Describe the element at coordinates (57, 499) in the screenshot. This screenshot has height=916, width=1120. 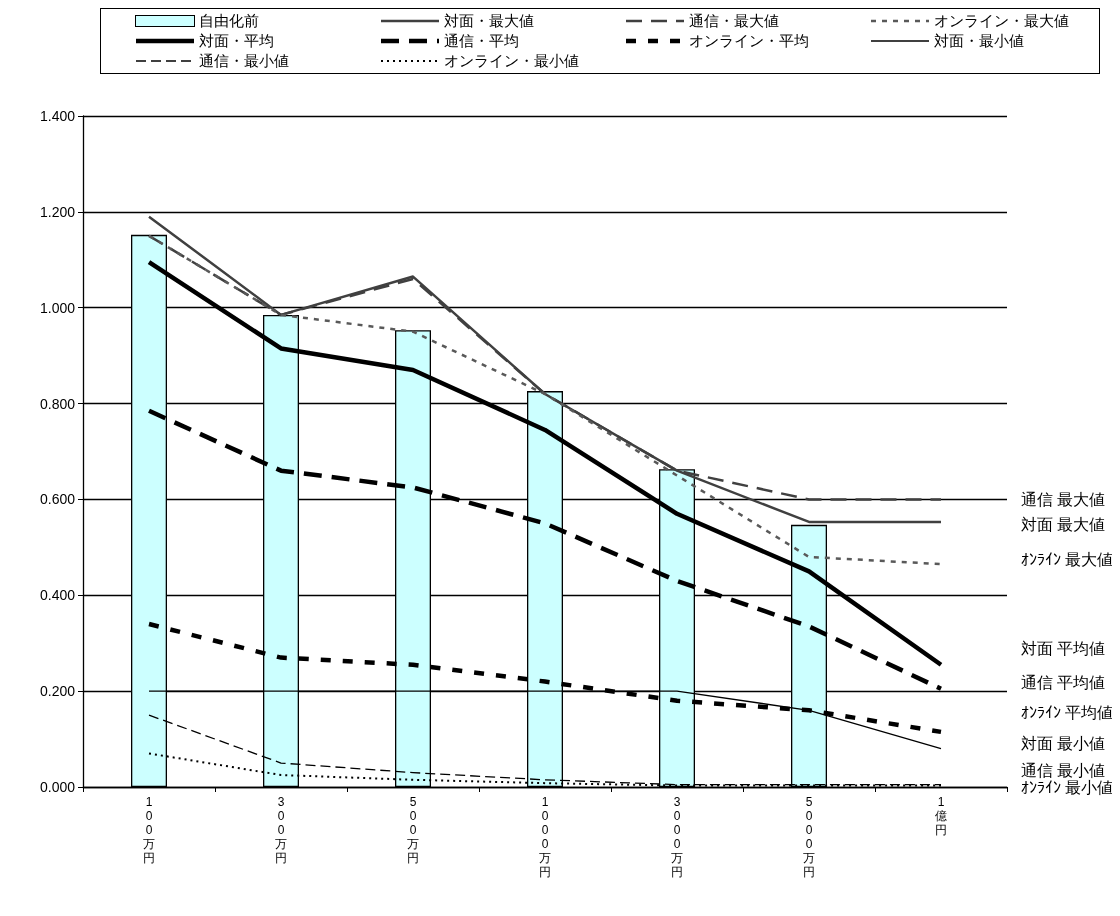
I see `y-tick-label: 0.600` at that location.